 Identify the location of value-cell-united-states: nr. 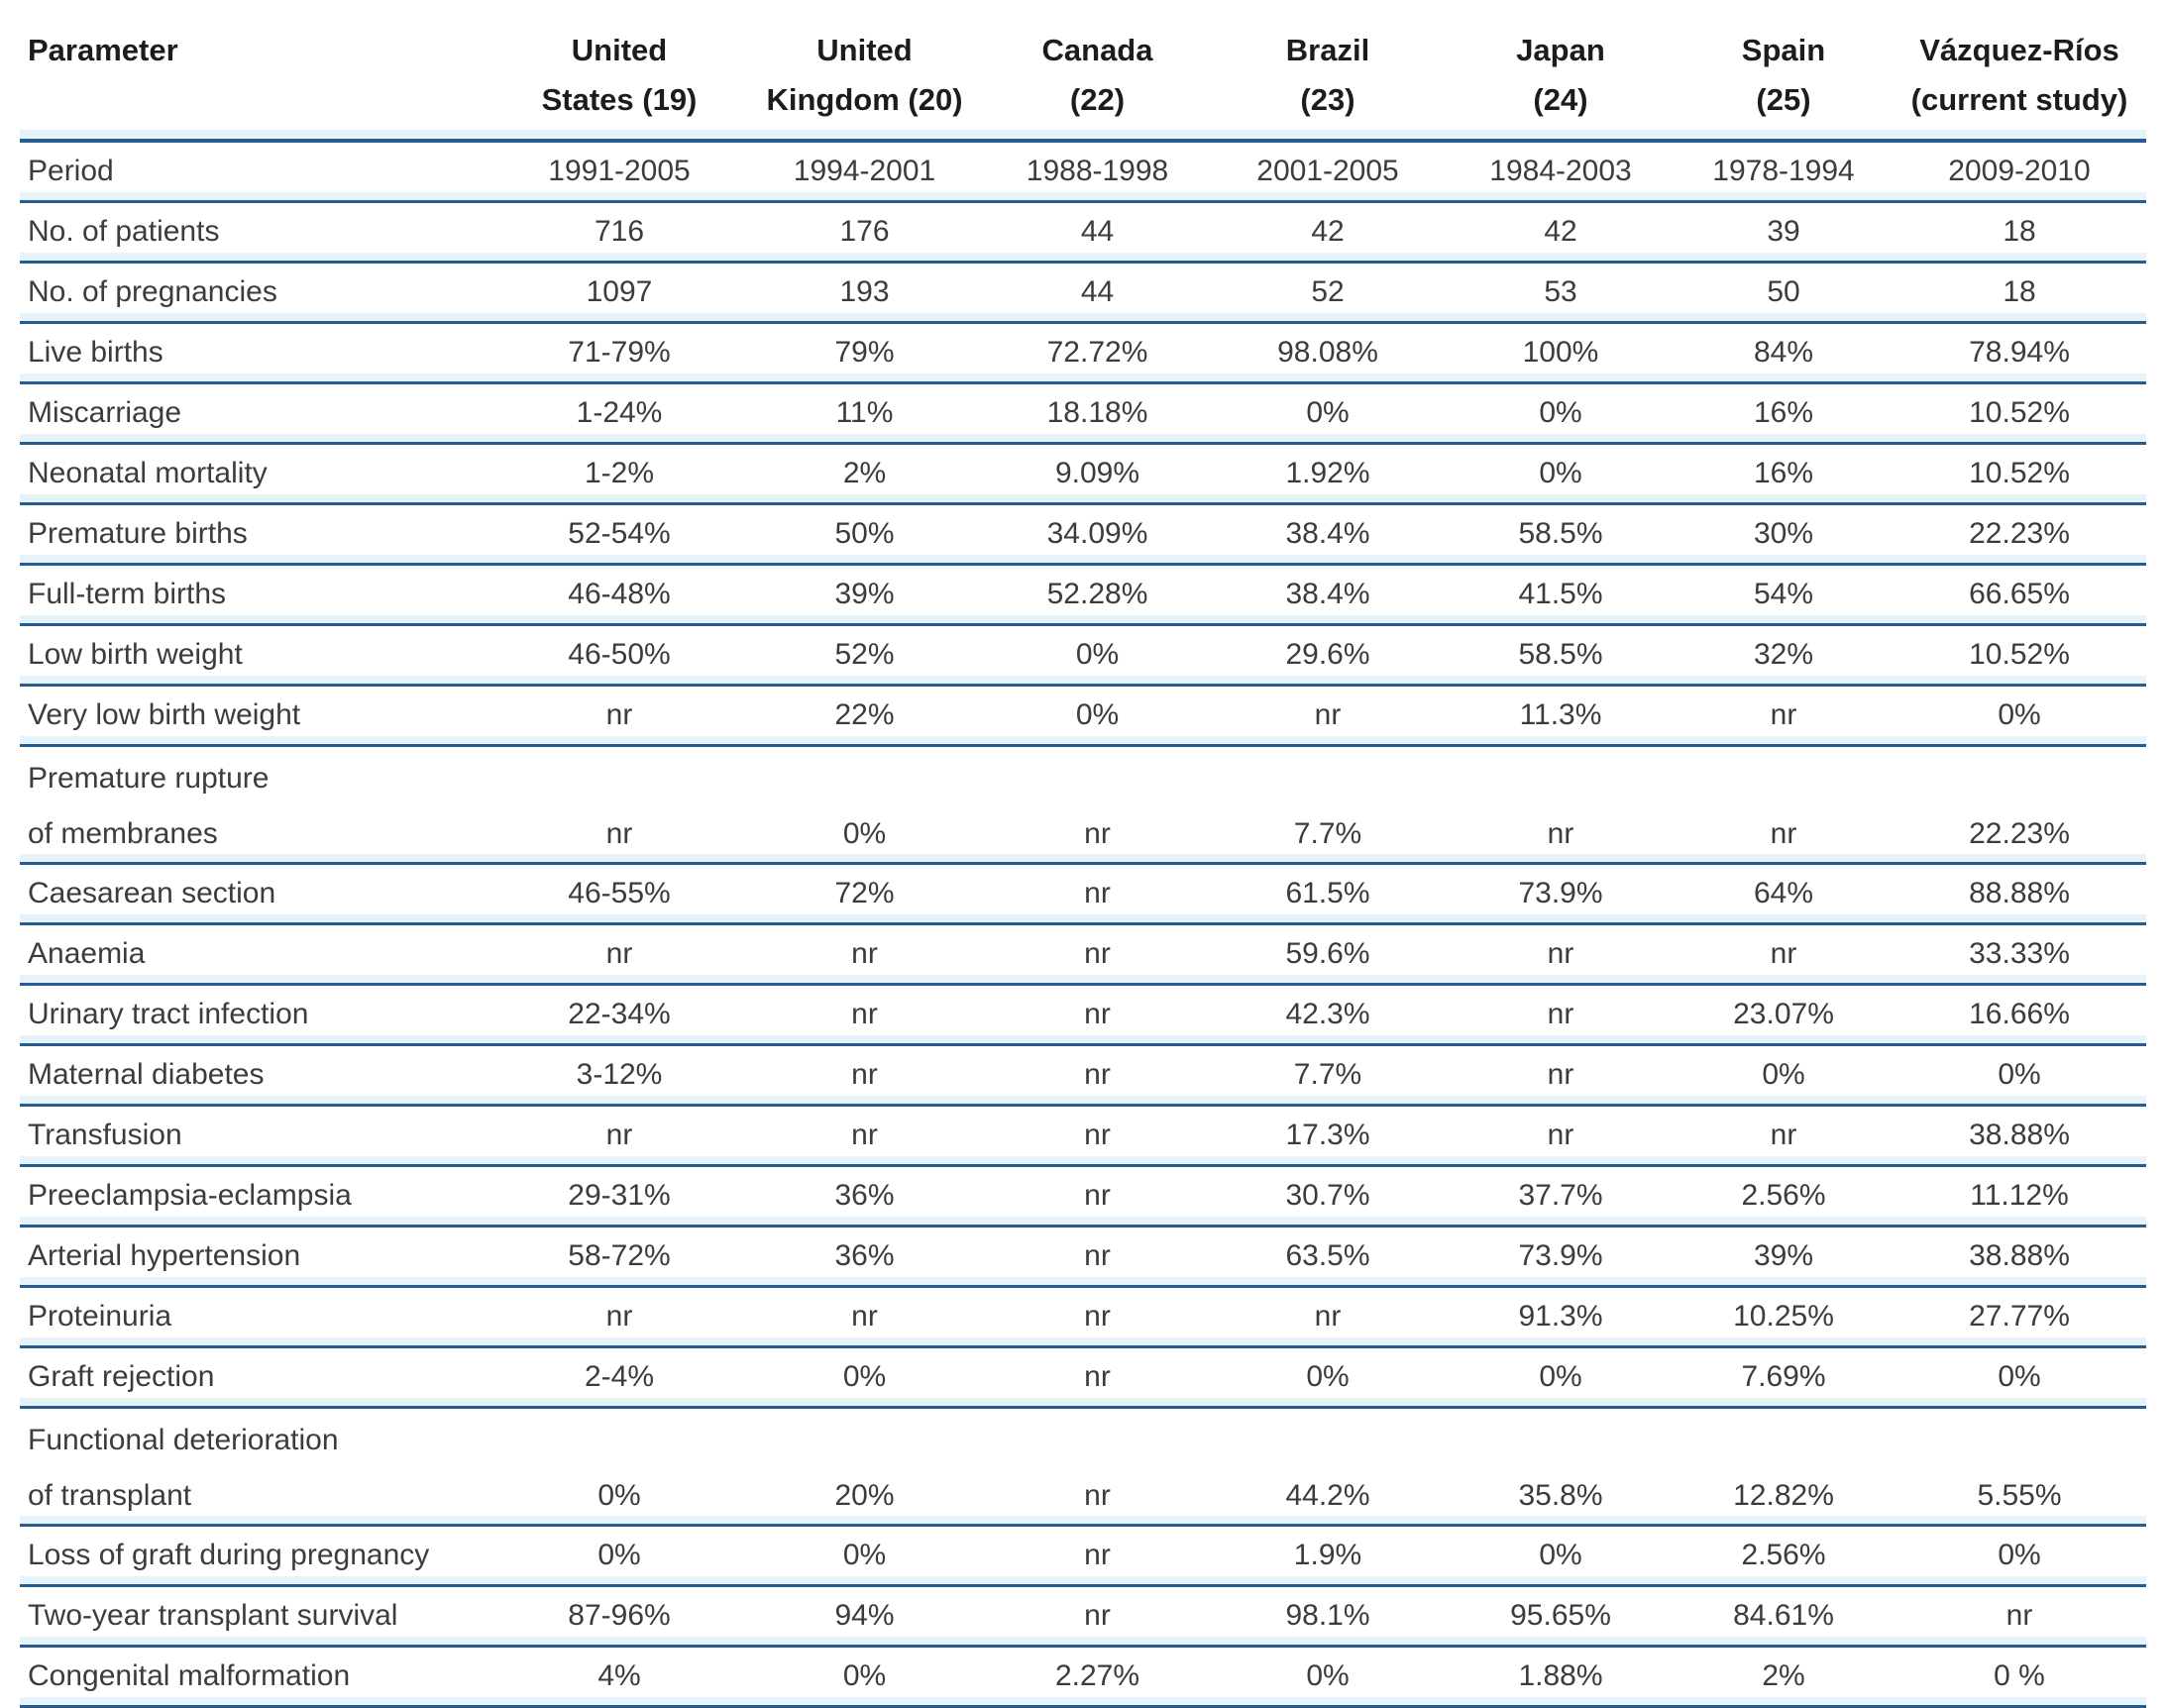
(619, 1317).